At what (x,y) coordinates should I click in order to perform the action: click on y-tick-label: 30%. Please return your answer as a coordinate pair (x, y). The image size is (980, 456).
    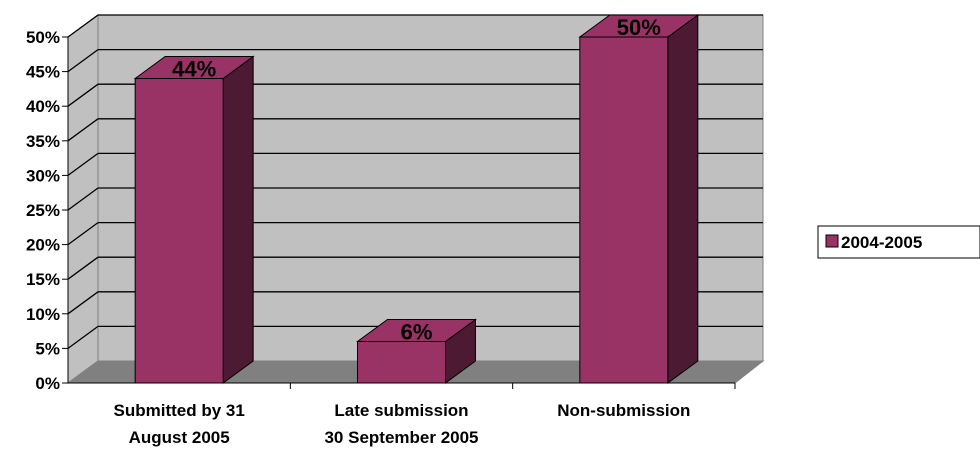
    Looking at the image, I should click on (43, 175).